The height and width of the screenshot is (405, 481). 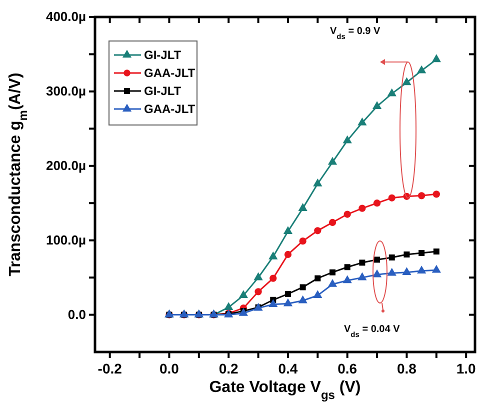 What do you see at coordinates (228, 368) in the screenshot?
I see `x-tick-label: 0.2` at bounding box center [228, 368].